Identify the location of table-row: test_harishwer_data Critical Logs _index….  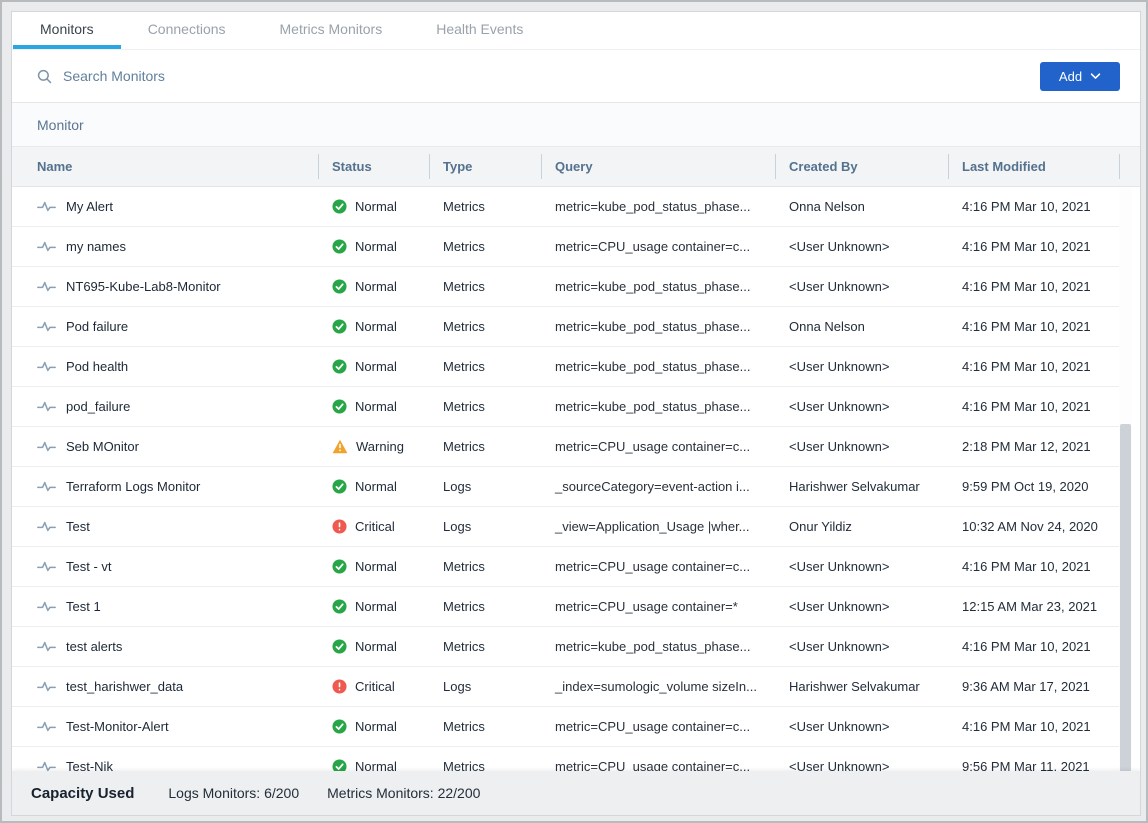
(566, 687).